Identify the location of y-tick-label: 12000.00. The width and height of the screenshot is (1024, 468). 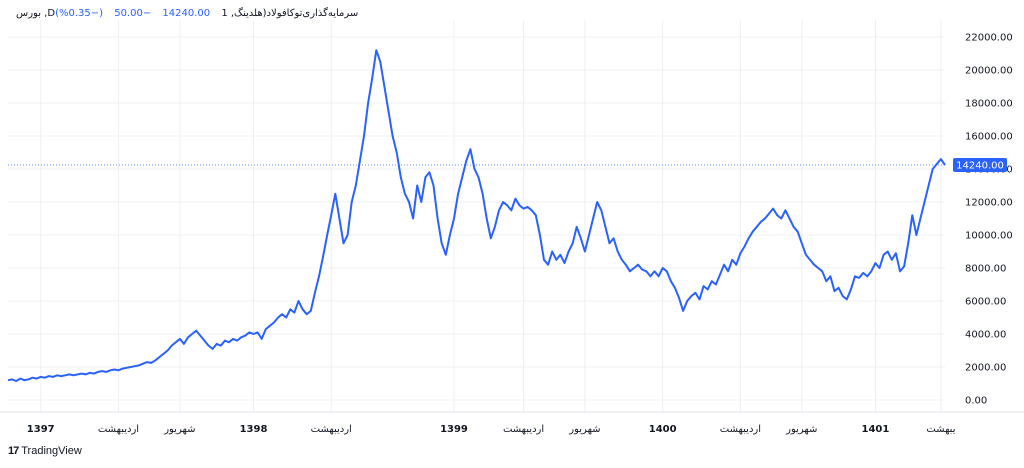
(989, 203).